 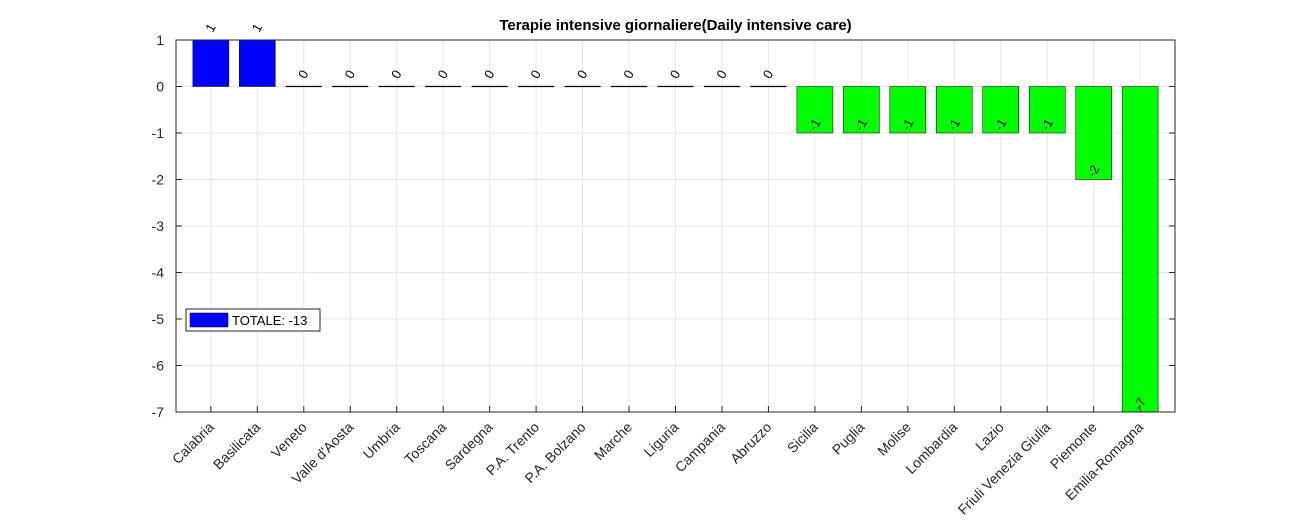 What do you see at coordinates (1140, 249) in the screenshot?
I see `bar-emilia-romagna` at bounding box center [1140, 249].